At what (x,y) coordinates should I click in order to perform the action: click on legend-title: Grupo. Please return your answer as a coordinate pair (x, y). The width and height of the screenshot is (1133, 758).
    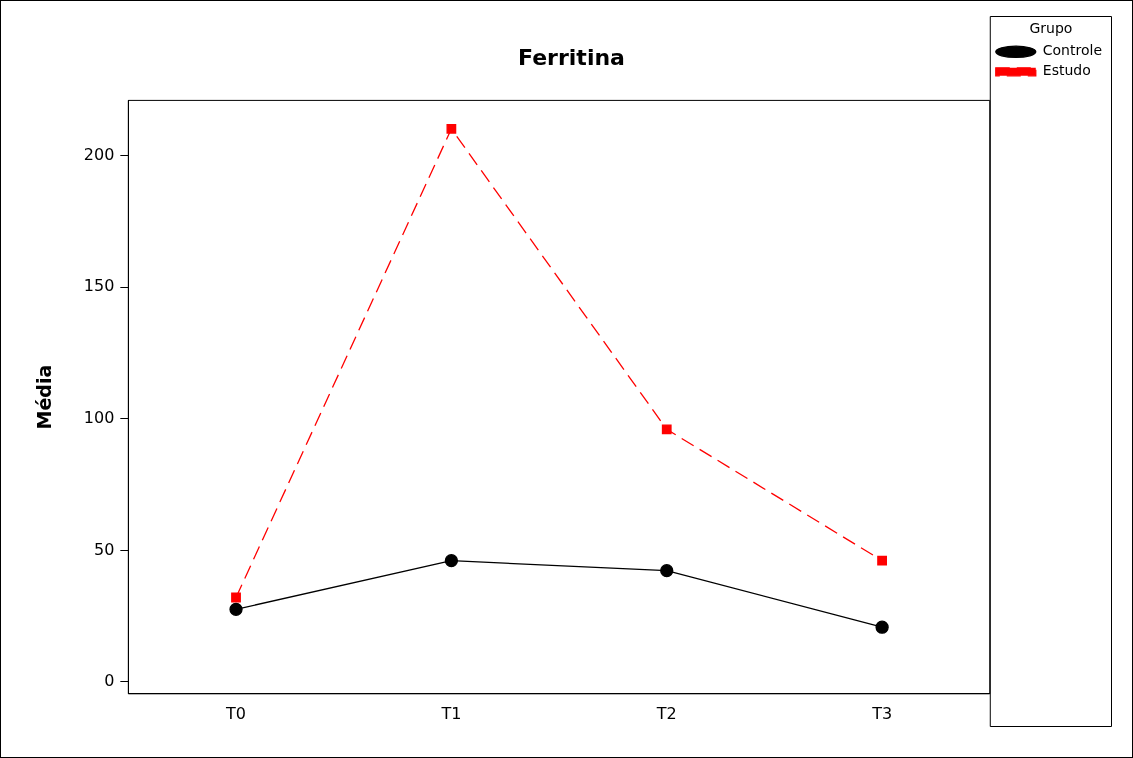
    Looking at the image, I should click on (1051, 27).